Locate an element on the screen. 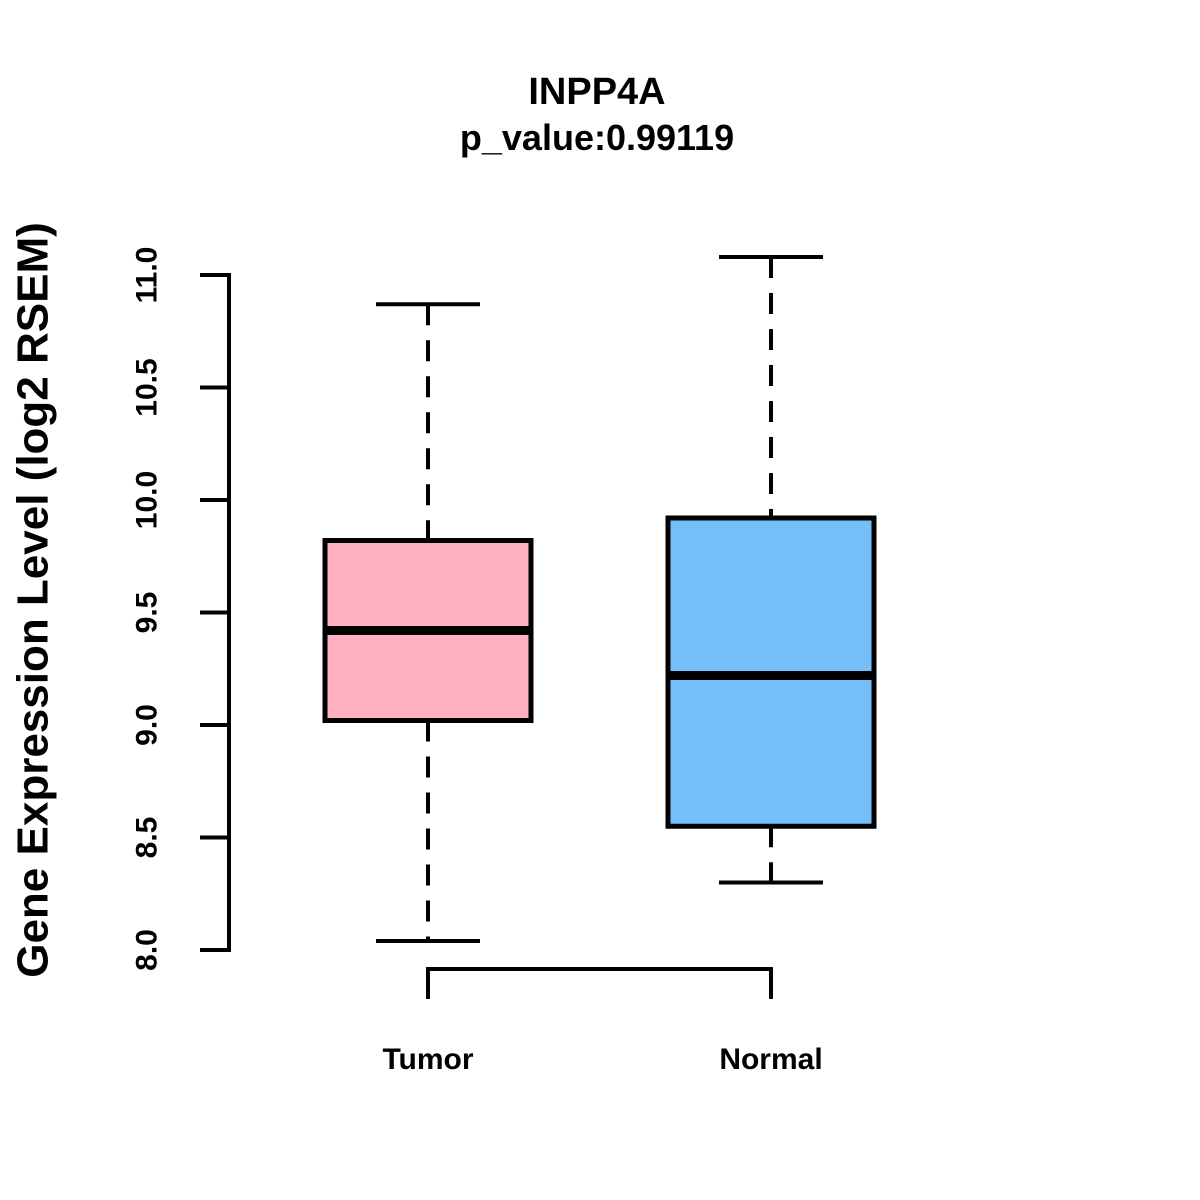 The height and width of the screenshot is (1200, 1200). chart-subtitle-pvalue: p_value:0.99119 is located at coordinates (597, 137).